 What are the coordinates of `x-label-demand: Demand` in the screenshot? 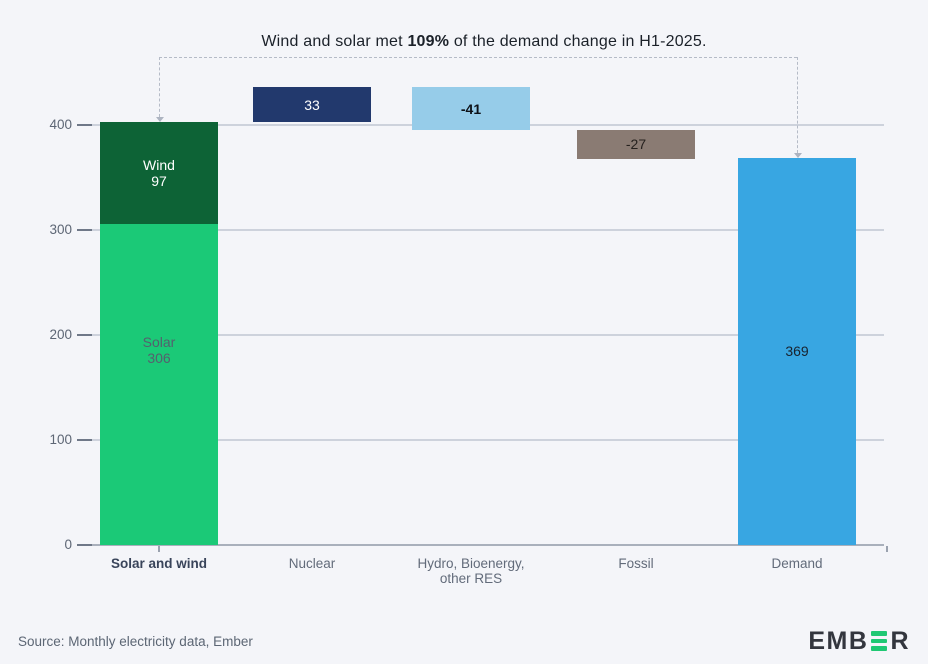 It's located at (797, 563).